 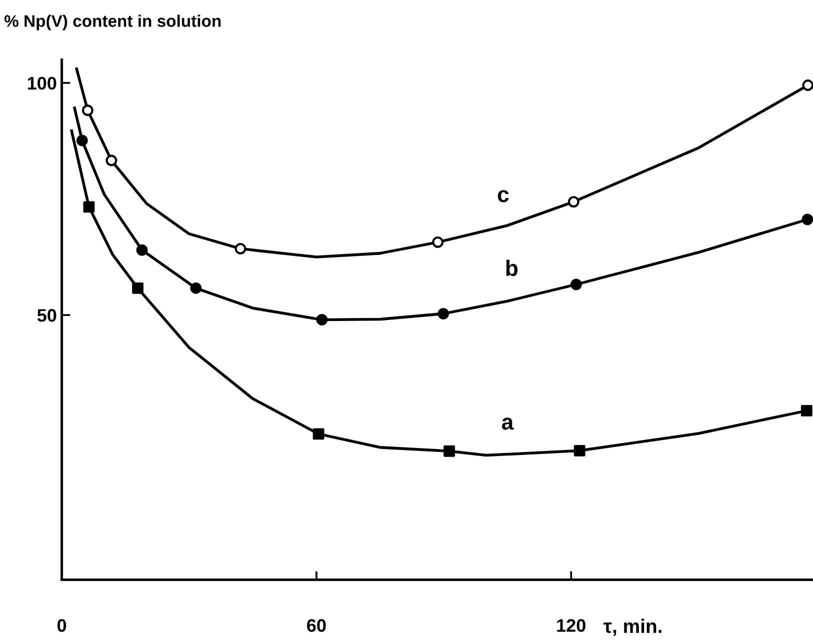 I want to click on y-tick-label: 100, so click(x=42, y=83).